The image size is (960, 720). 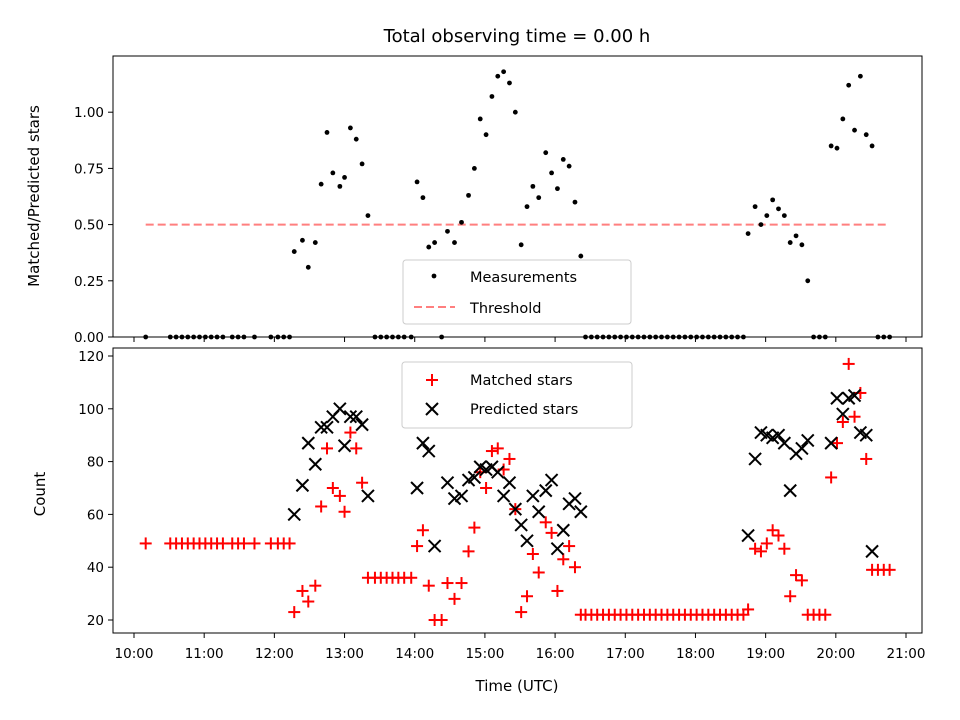 I want to click on top-y-tick-label: 0.75, so click(x=89, y=169).